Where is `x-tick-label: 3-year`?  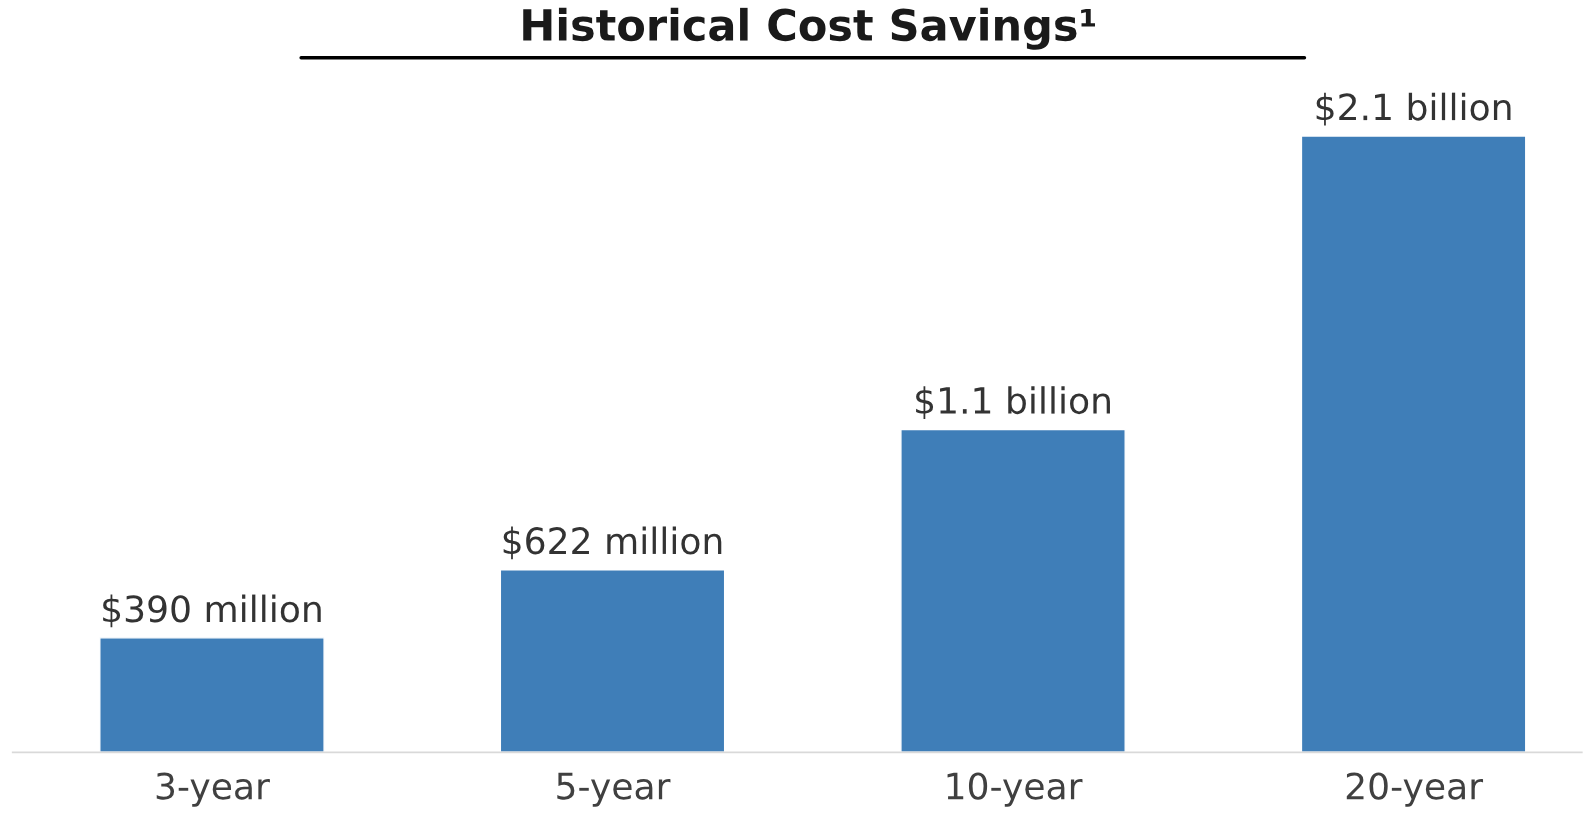 x-tick-label: 3-year is located at coordinates (213, 789).